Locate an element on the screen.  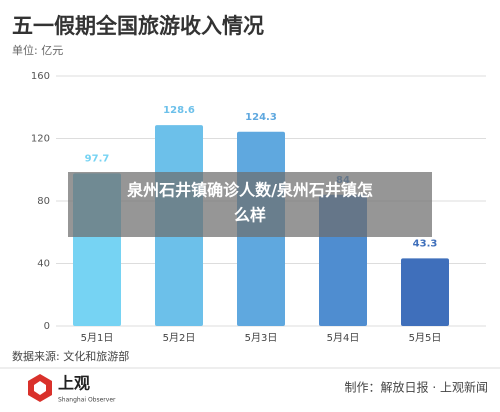
credit: 制作：解放日报 · 上观新闻 is located at coordinates (416, 387).